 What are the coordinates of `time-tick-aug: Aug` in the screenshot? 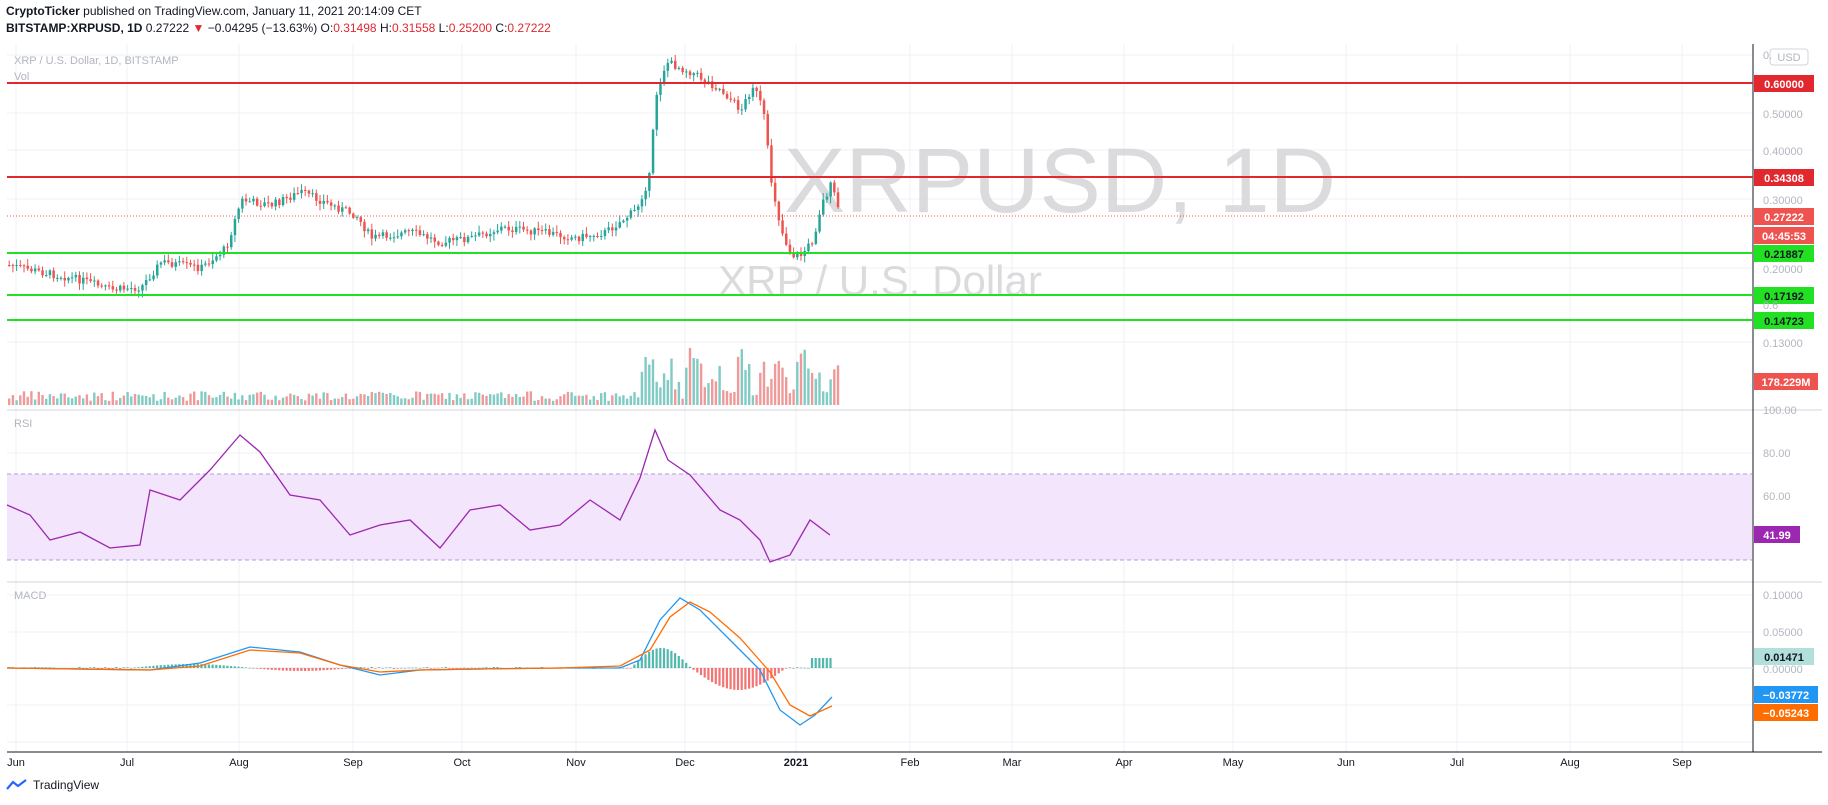 It's located at (239, 763).